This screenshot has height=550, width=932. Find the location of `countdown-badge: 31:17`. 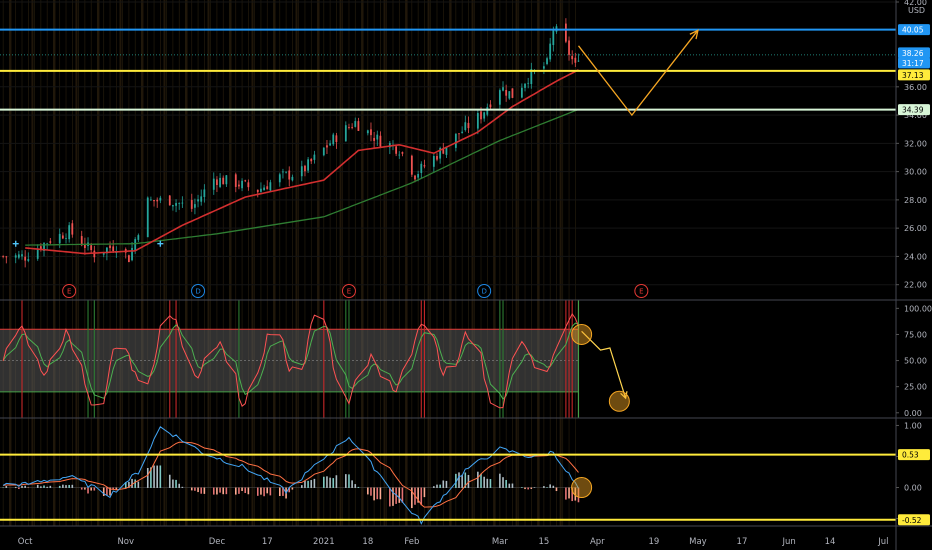

countdown-badge: 31:17 is located at coordinates (913, 63).